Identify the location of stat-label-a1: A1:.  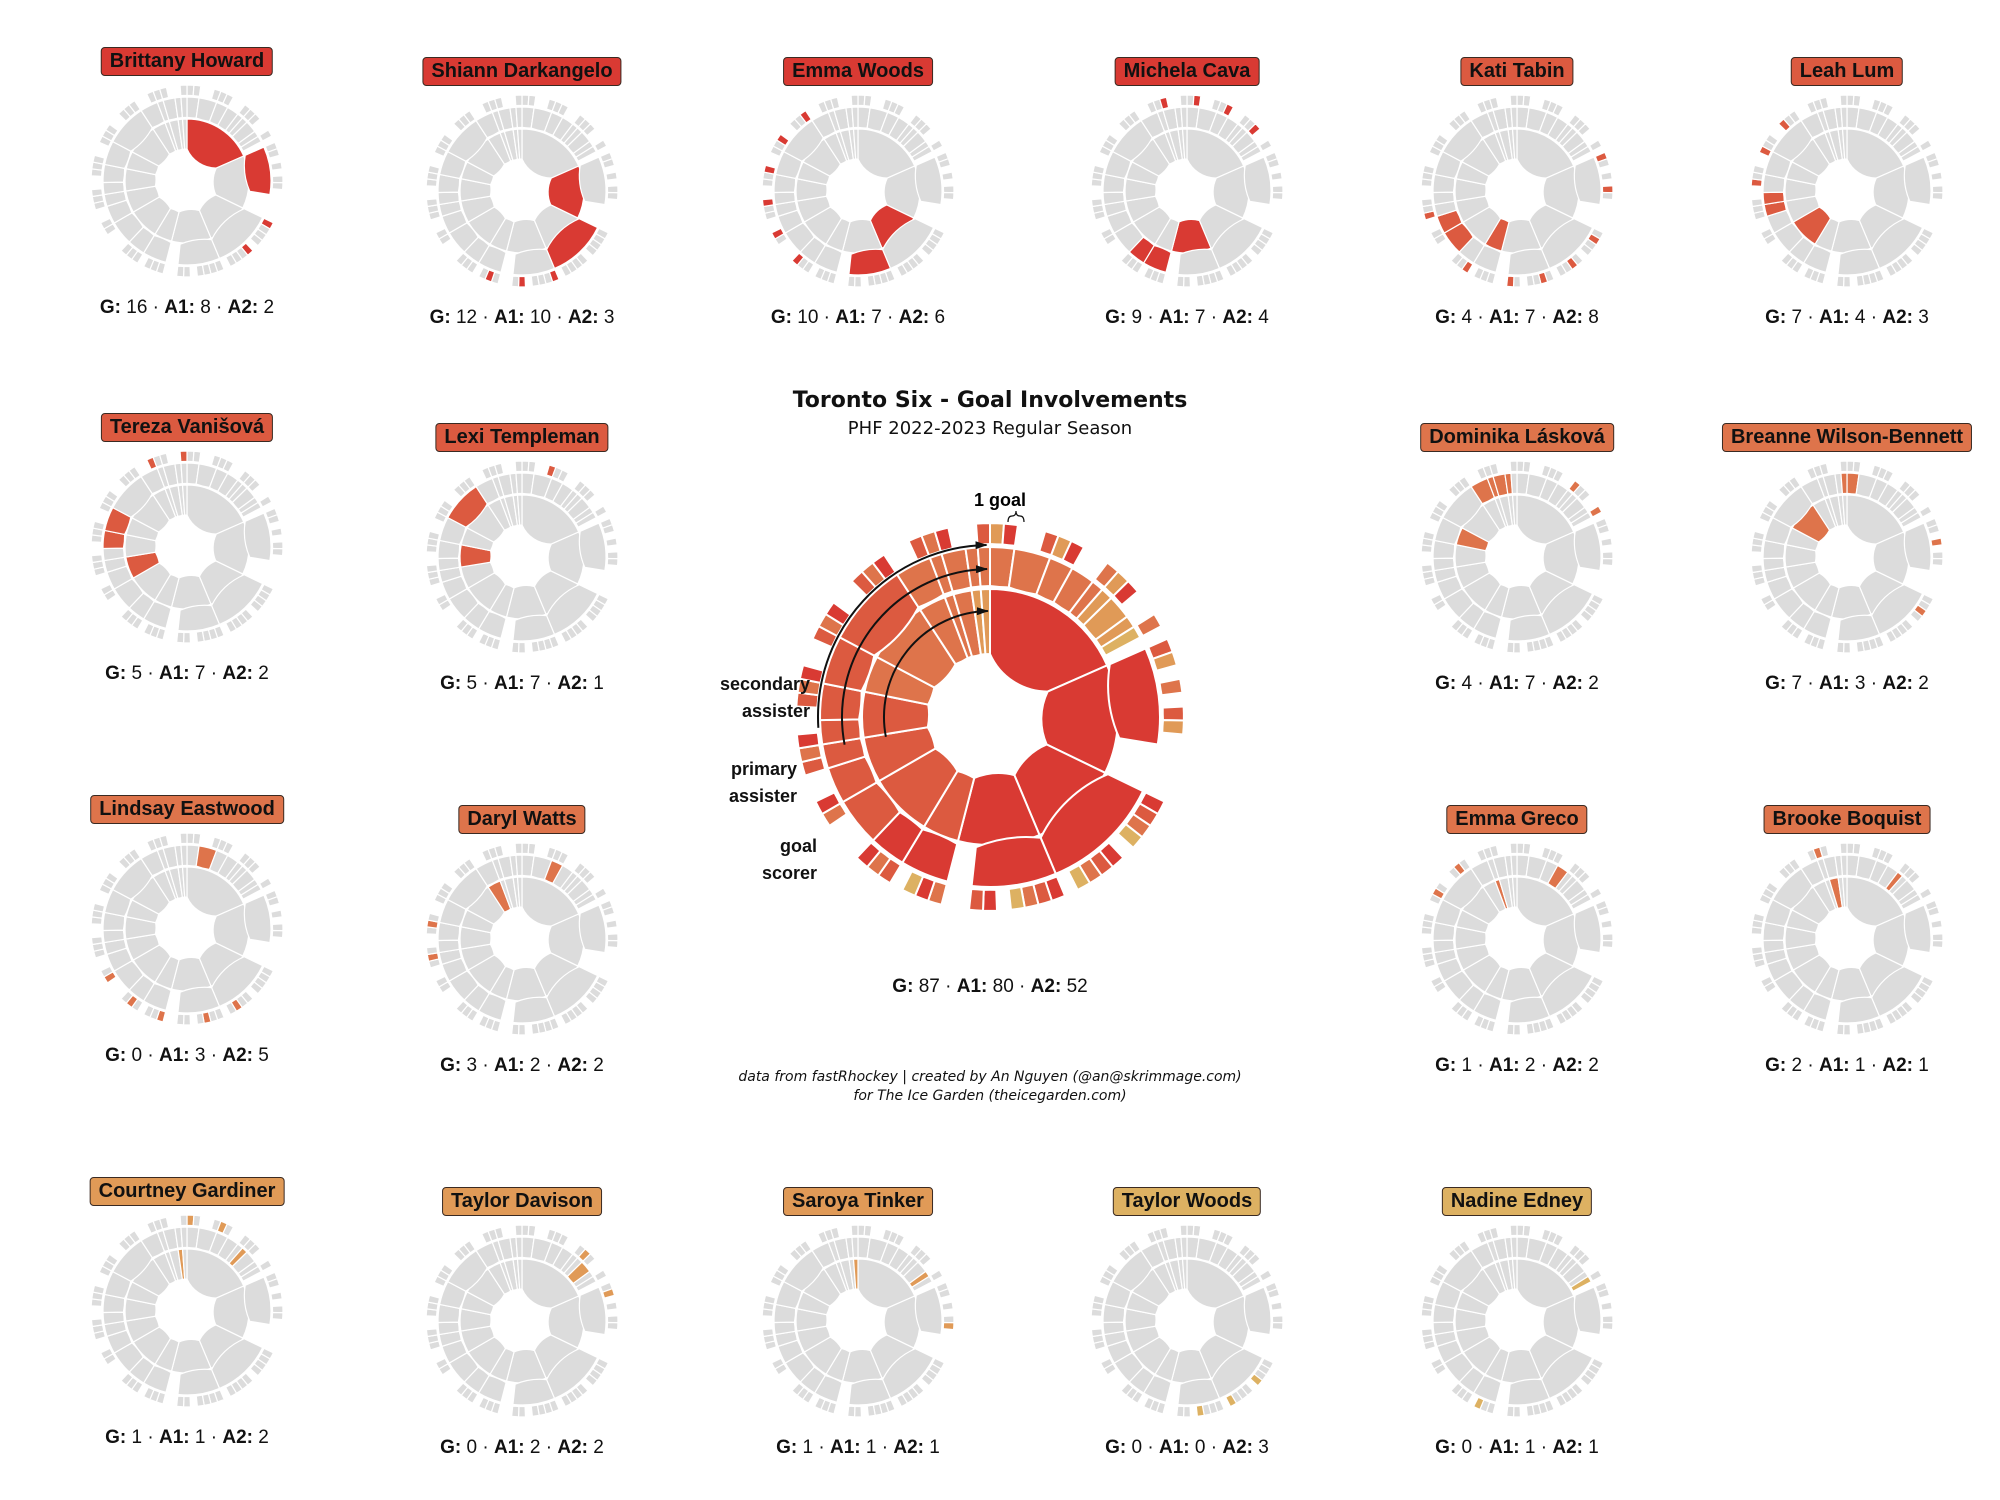
(509, 1447).